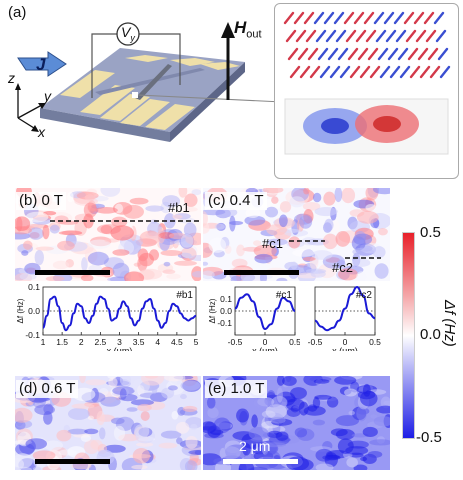  What do you see at coordinates (272, 243) in the screenshot?
I see `marker-c1: #c1` at bounding box center [272, 243].